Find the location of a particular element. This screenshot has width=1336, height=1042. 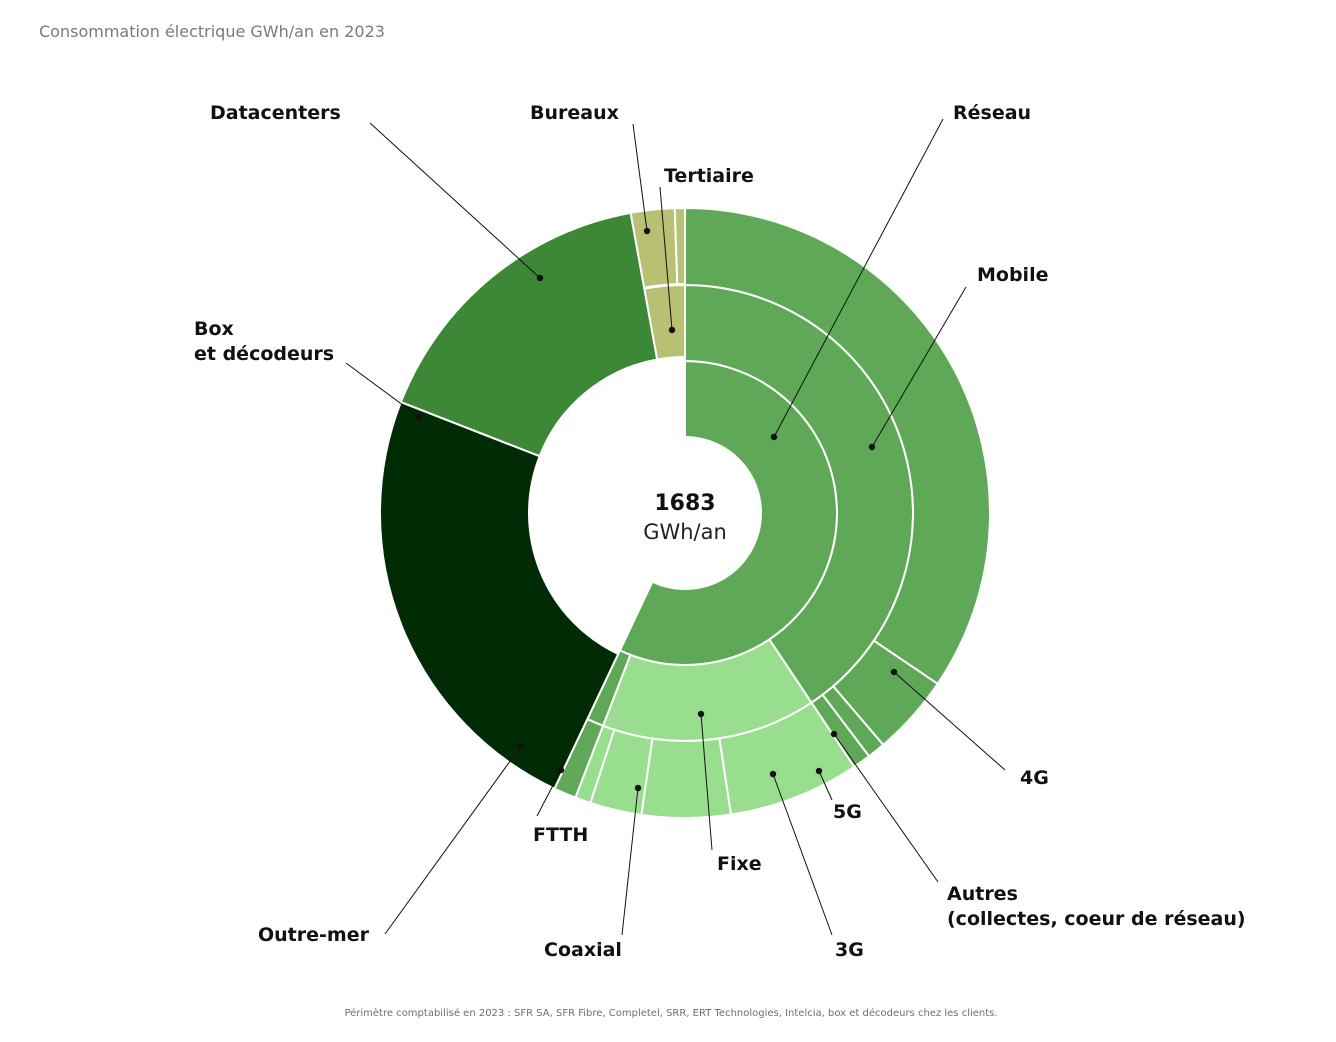

segment-box-decodeurs is located at coordinates (499, 595).